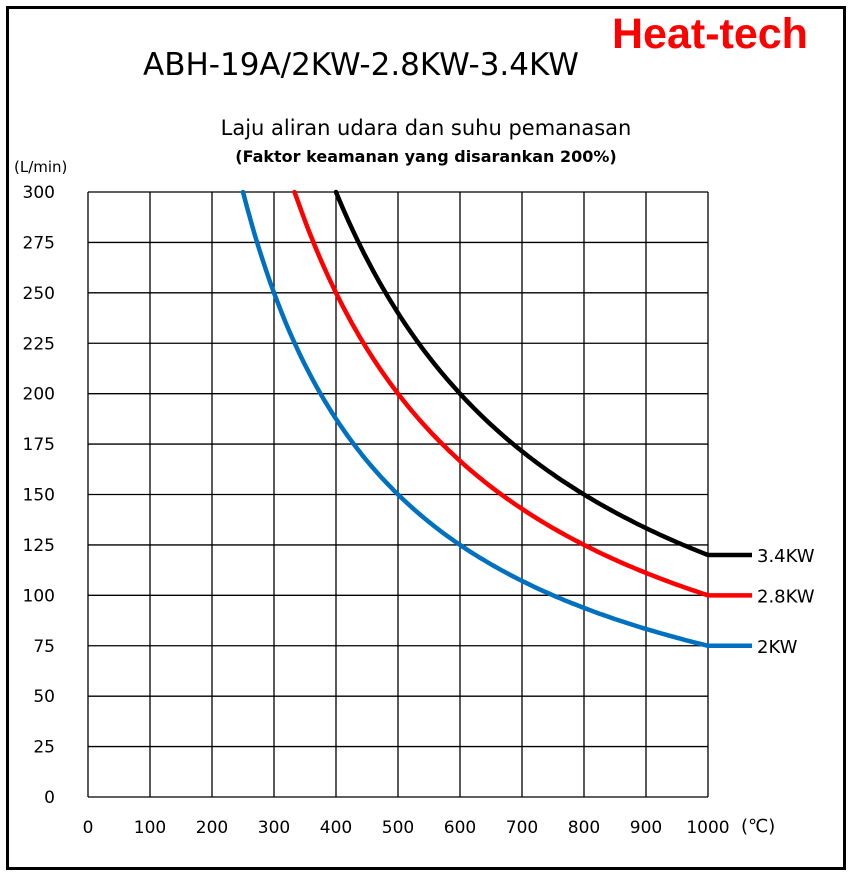 The image size is (852, 876). Describe the element at coordinates (426, 128) in the screenshot. I see `chart-subtitle: Laju aliran udara dan suhu pemanasan` at that location.